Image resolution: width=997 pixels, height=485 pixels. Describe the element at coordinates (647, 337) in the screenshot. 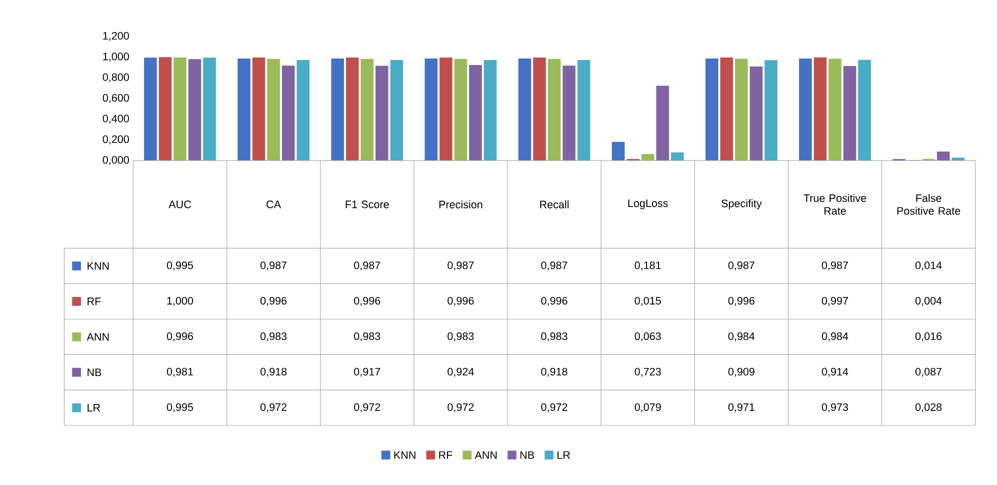

I see `data-label: 0,063` at that location.